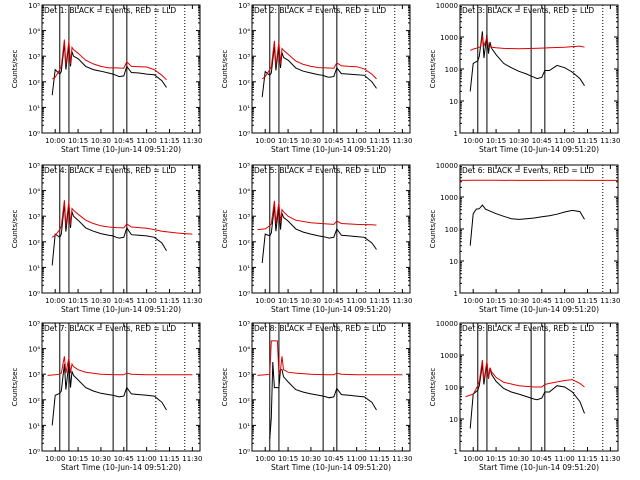 This screenshot has height=480, width=640. What do you see at coordinates (451, 388) in the screenshot?
I see `y-tick-label: 100` at bounding box center [451, 388].